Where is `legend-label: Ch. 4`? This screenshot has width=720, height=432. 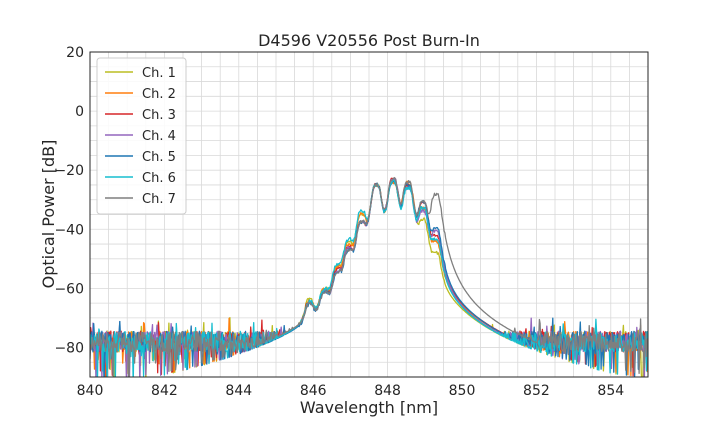 legend-label: Ch. 4 is located at coordinates (159, 136).